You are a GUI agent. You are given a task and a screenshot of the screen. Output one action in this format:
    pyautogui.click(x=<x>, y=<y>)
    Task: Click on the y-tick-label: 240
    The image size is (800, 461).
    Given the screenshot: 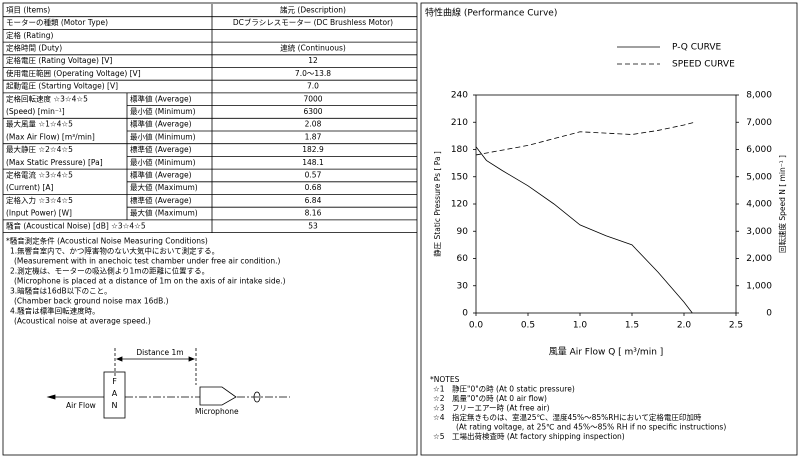 What is the action you would take?
    pyautogui.click(x=459, y=96)
    